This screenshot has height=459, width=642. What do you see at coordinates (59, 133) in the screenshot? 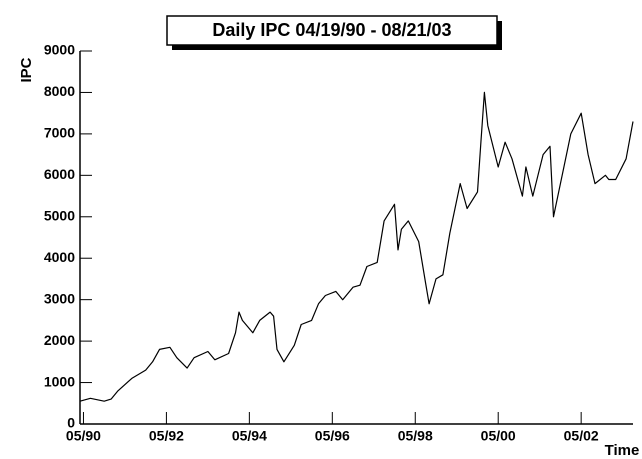
I see `y-tick-label: 7000` at bounding box center [59, 133].